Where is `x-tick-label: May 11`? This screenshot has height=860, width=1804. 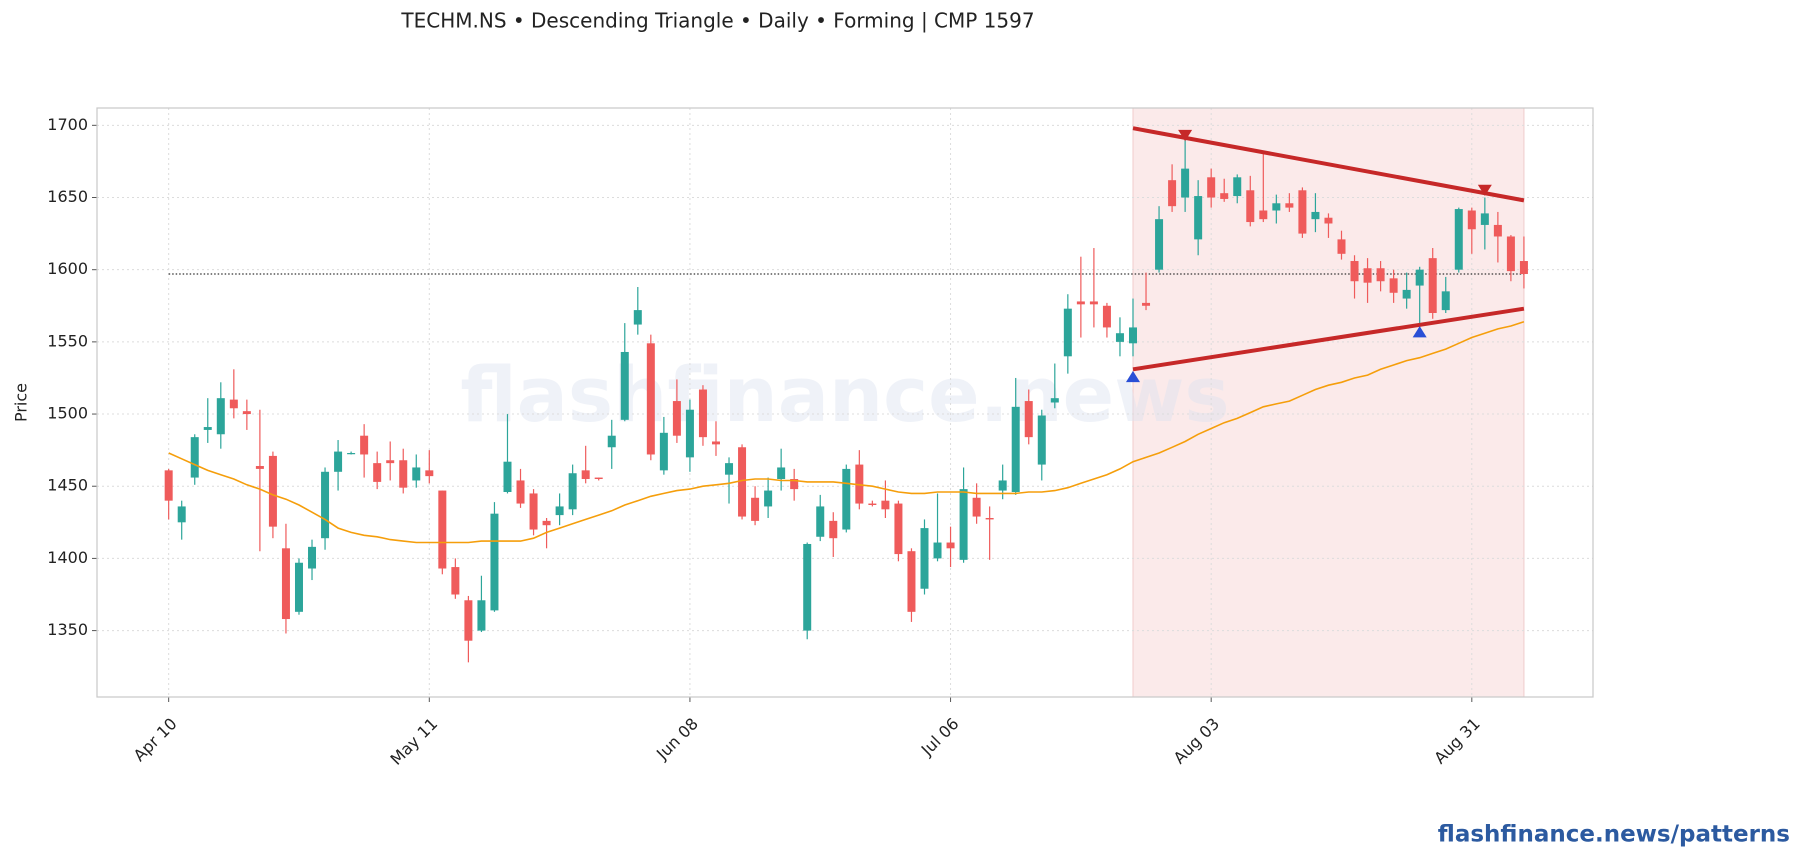
x-tick-label: May 11 is located at coordinates (413, 741).